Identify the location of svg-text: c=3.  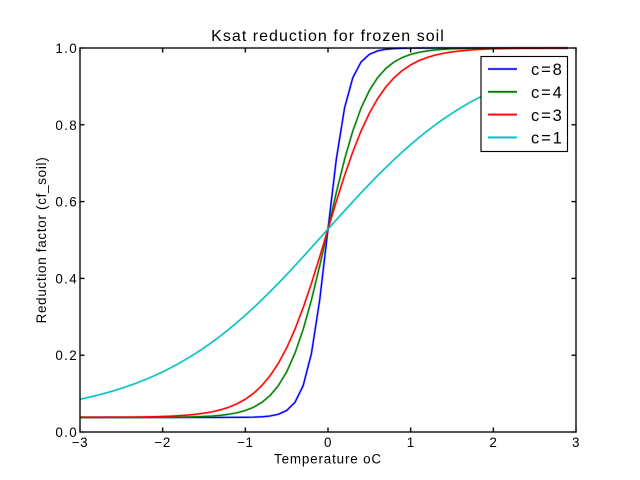
(547, 116).